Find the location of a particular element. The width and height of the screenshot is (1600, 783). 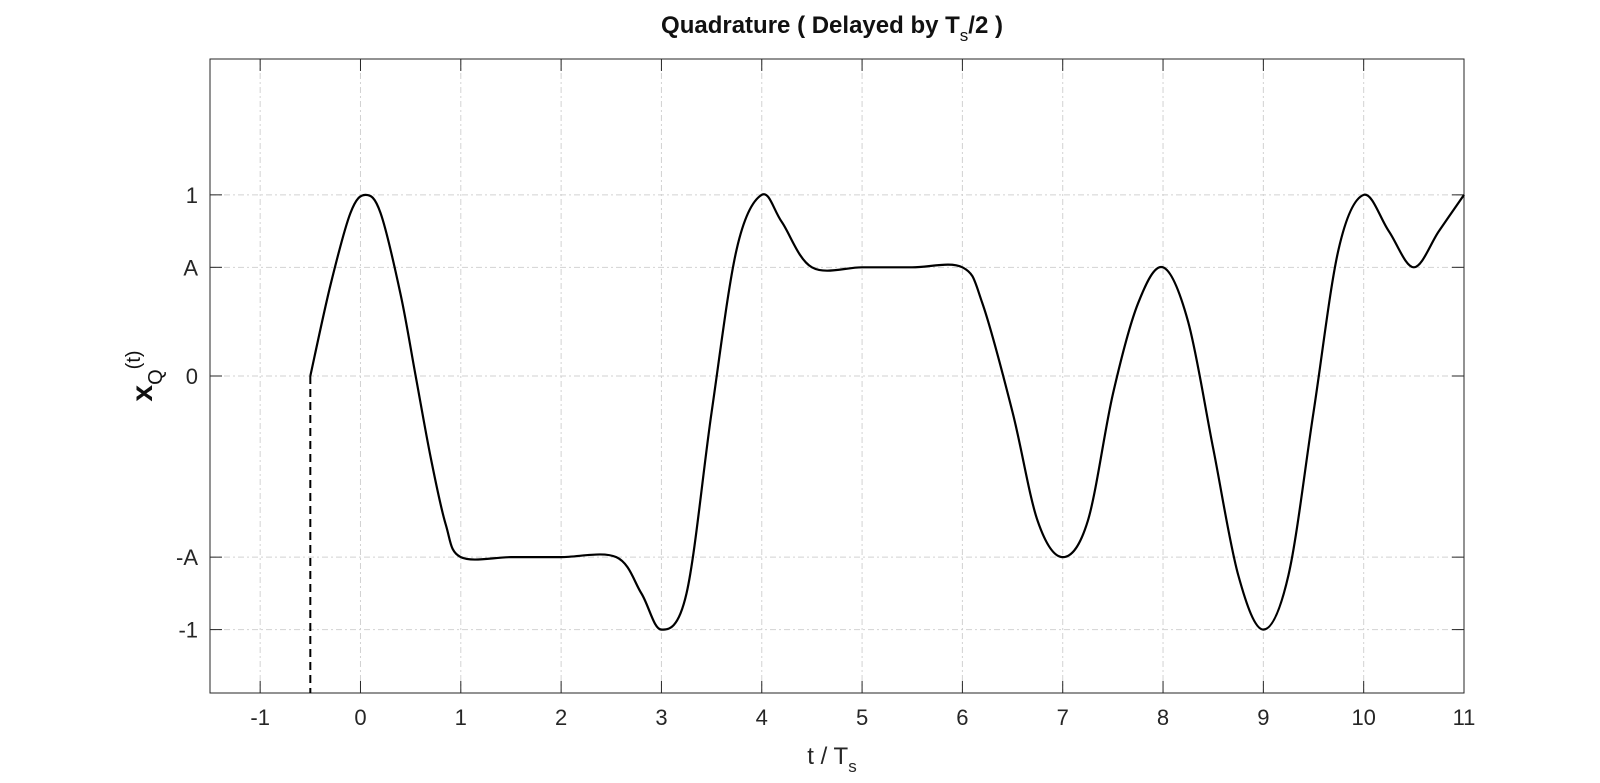

x-axis-label: t / Ts is located at coordinates (831, 759).